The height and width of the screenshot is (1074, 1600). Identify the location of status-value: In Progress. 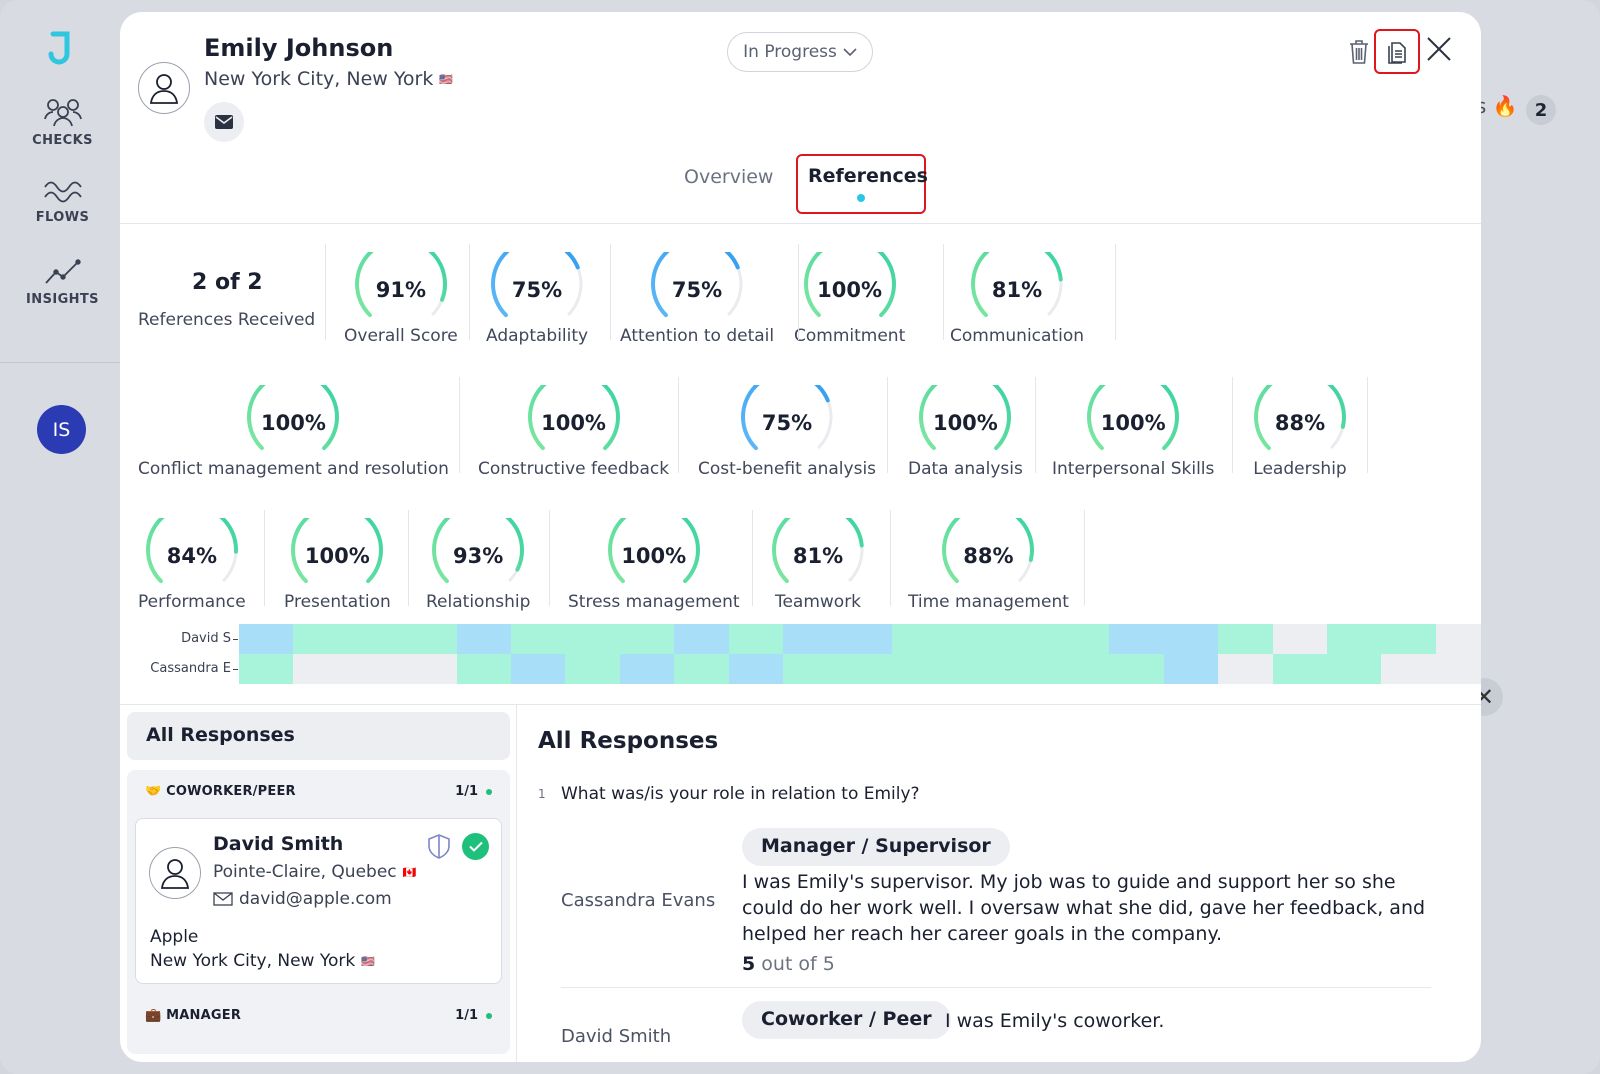
(790, 52).